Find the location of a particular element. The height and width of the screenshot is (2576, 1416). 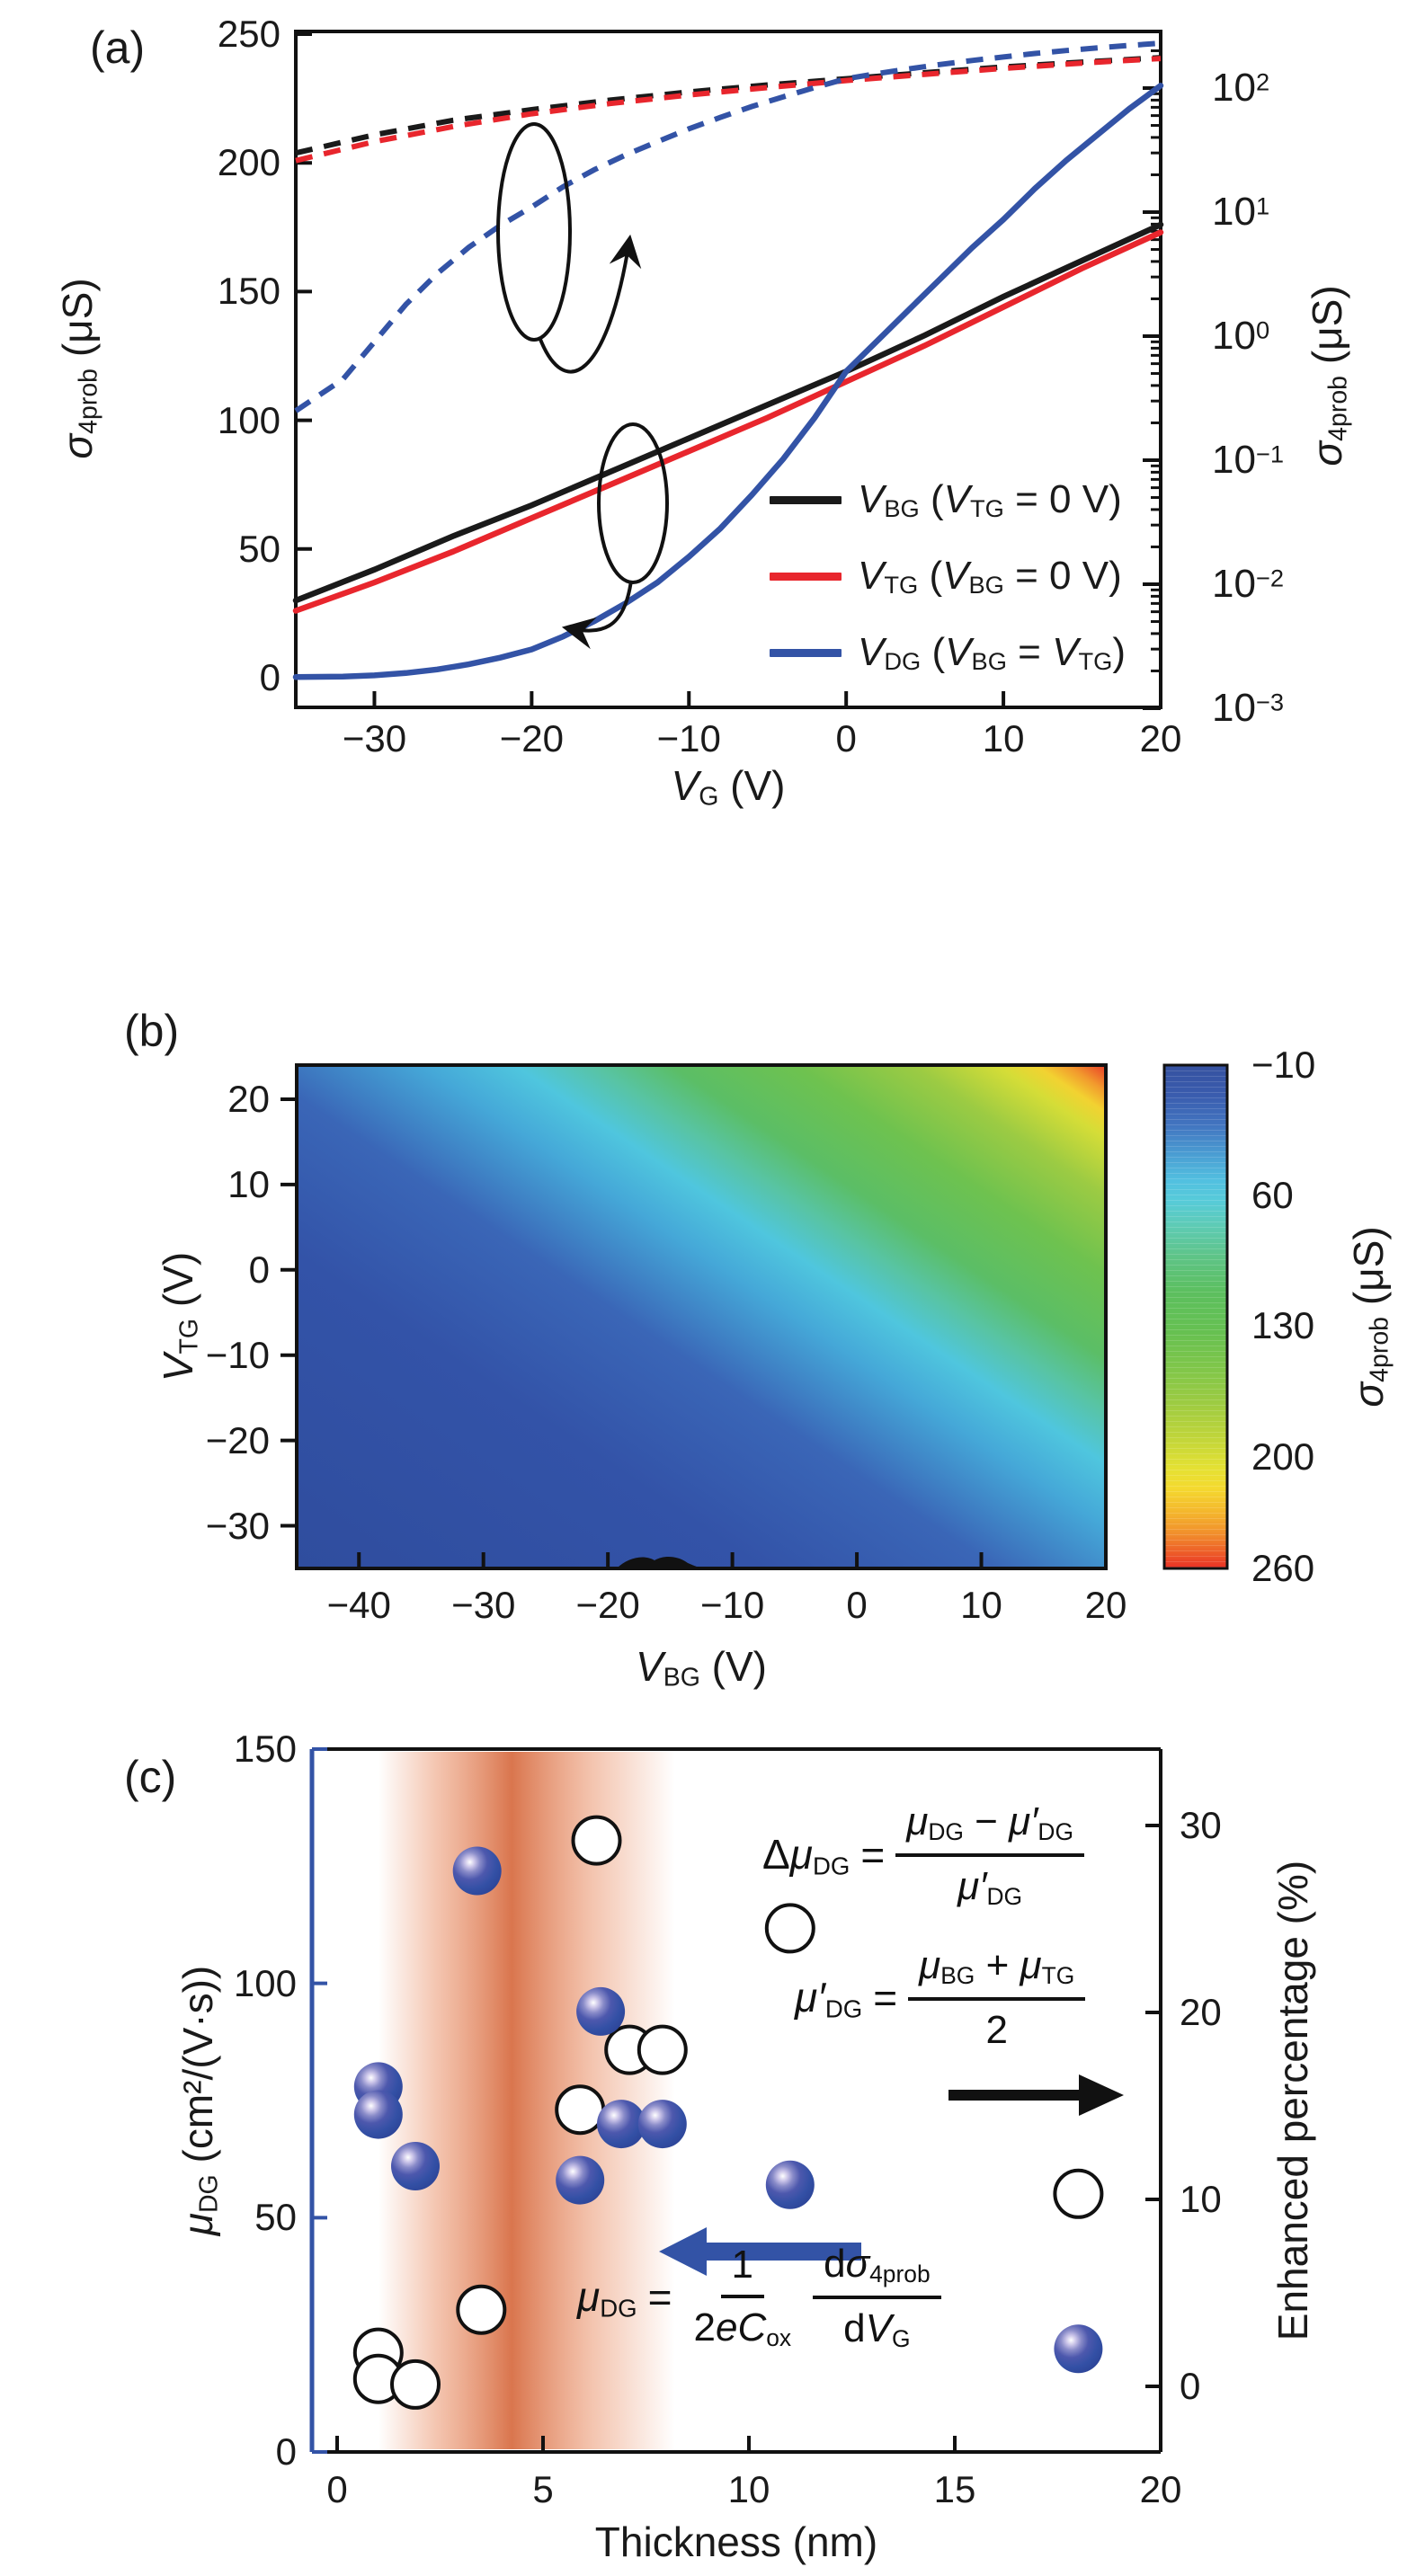

arrow-to-left-axis is located at coordinates (597, 615).